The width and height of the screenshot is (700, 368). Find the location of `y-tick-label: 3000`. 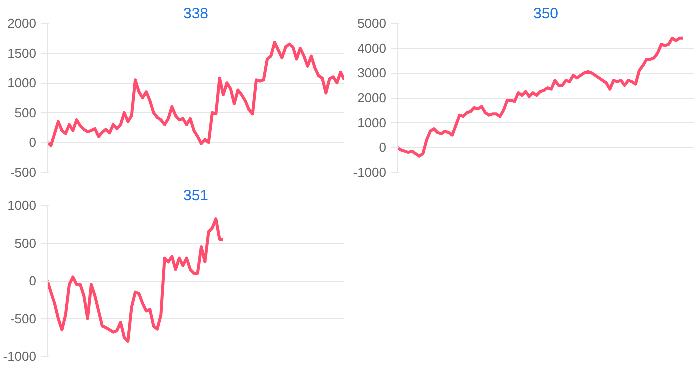

y-tick-label: 3000 is located at coordinates (372, 73).